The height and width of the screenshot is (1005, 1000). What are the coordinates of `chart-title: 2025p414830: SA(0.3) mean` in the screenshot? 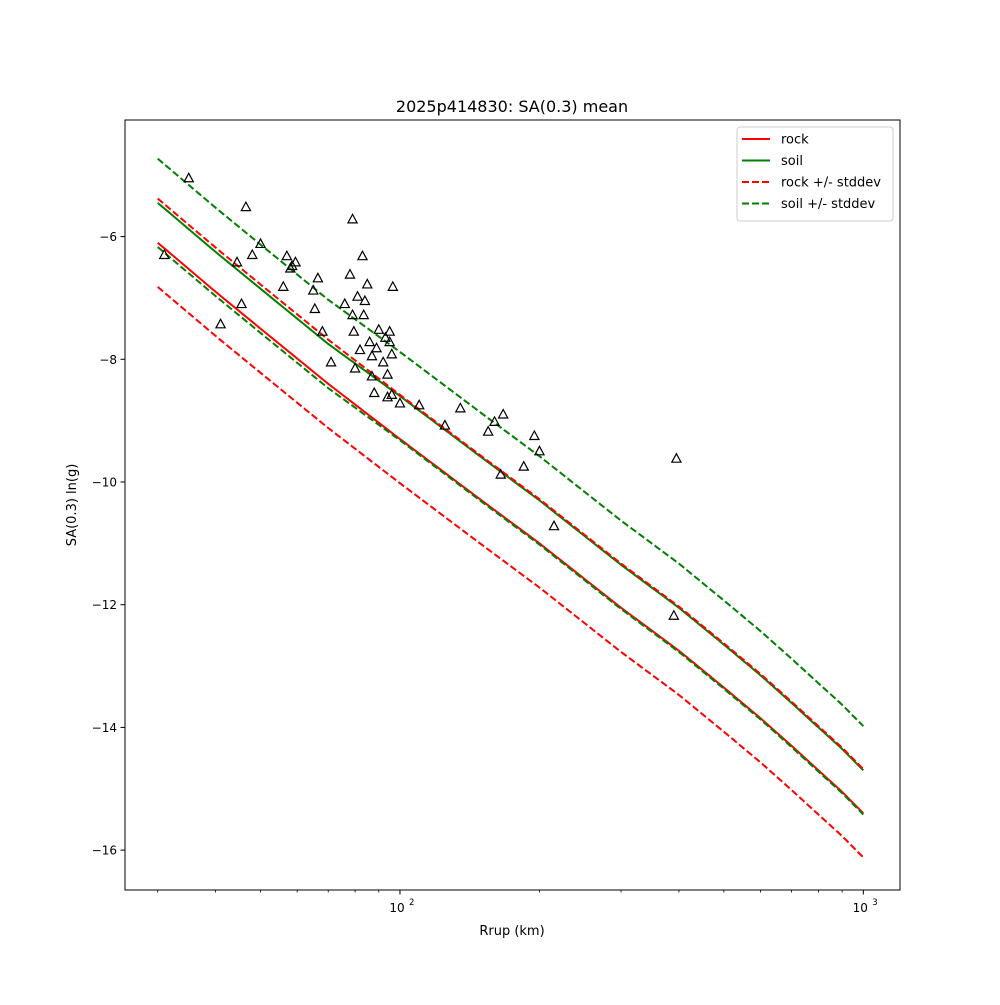 It's located at (512, 106).